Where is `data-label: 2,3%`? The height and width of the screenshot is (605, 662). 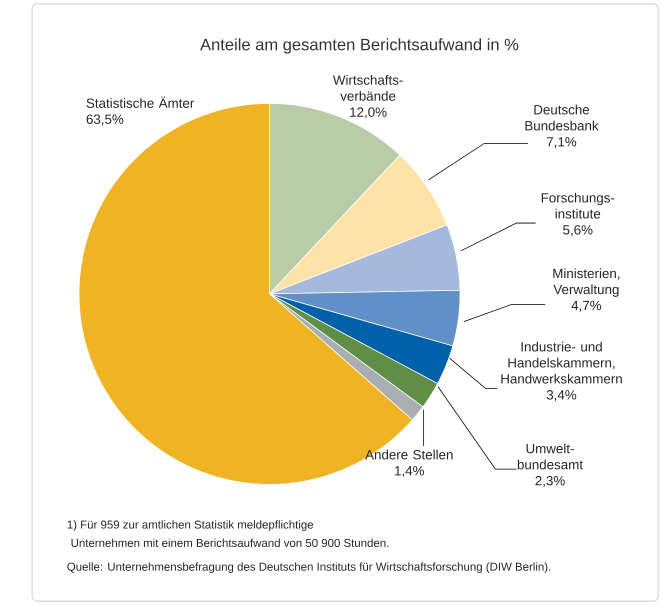
data-label: 2,3% is located at coordinates (550, 481).